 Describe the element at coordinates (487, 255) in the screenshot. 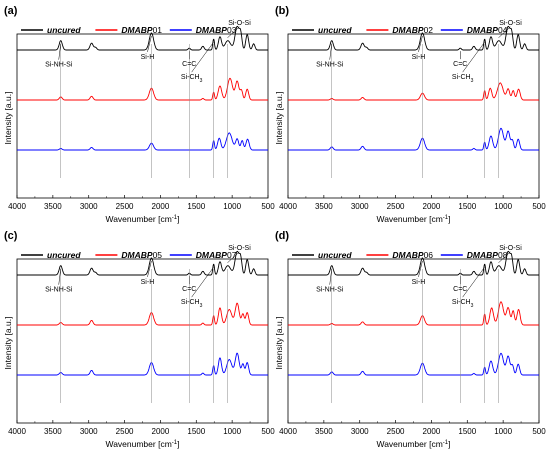

I see `legend-entry: DMABP08` at that location.